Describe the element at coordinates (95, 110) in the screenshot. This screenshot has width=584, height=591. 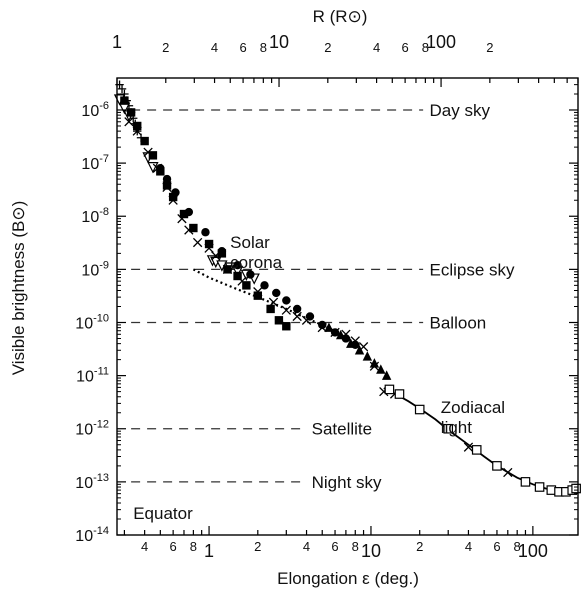
I see `y-tick-label: 10⁻⁶` at that location.